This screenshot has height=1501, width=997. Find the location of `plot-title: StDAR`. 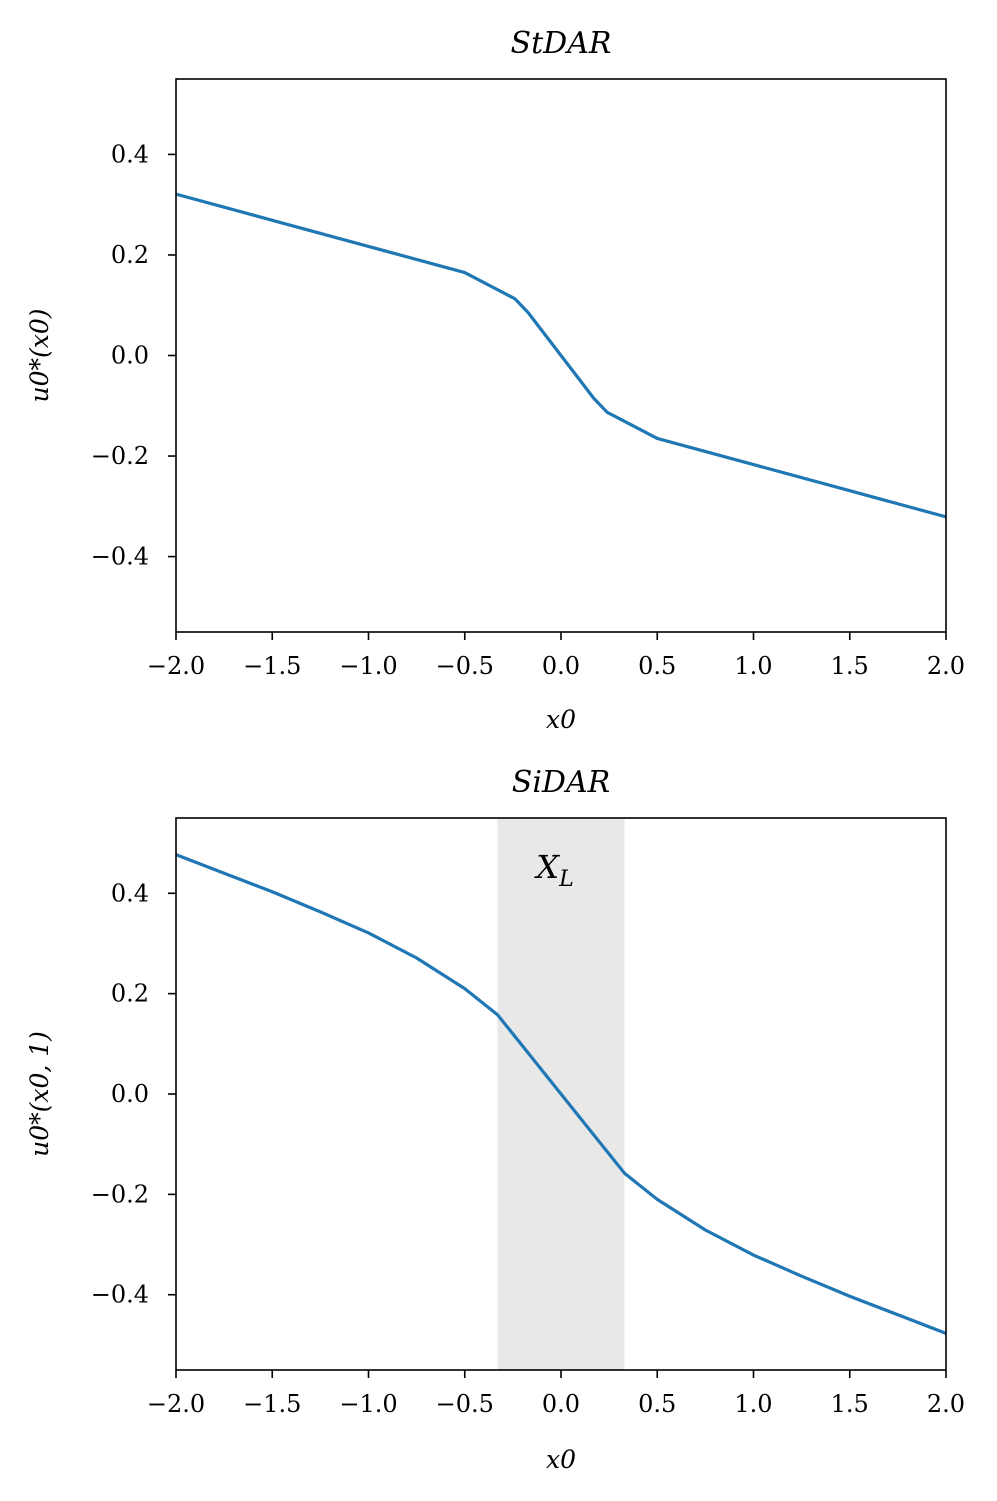

plot-title: StDAR is located at coordinates (561, 43).